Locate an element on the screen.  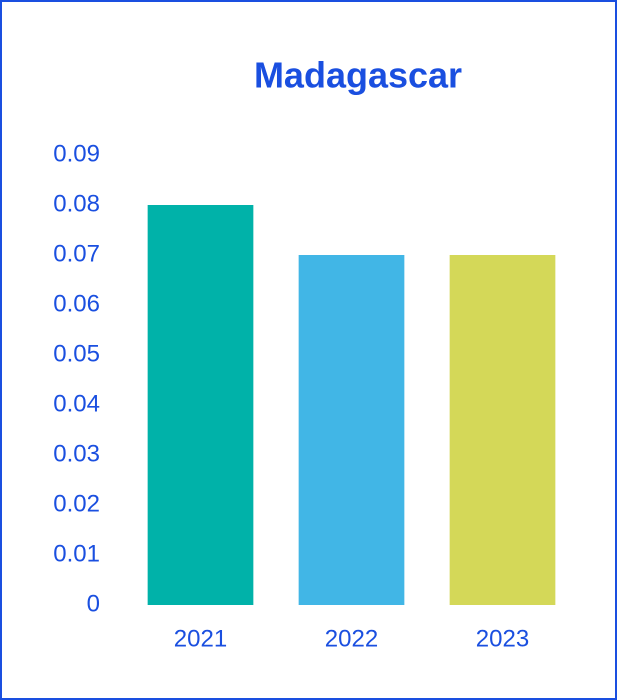
y-tick-label: 0.07 is located at coordinates (76, 253).